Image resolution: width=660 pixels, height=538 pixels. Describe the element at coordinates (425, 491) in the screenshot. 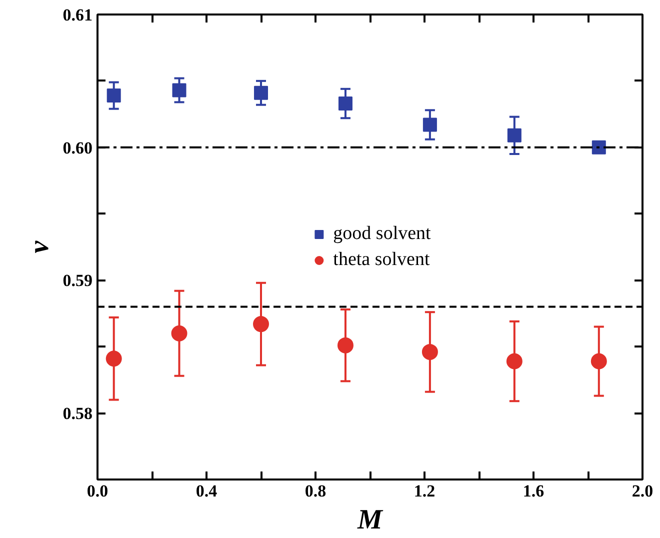

I see `x-tick-label: 1.2` at that location.